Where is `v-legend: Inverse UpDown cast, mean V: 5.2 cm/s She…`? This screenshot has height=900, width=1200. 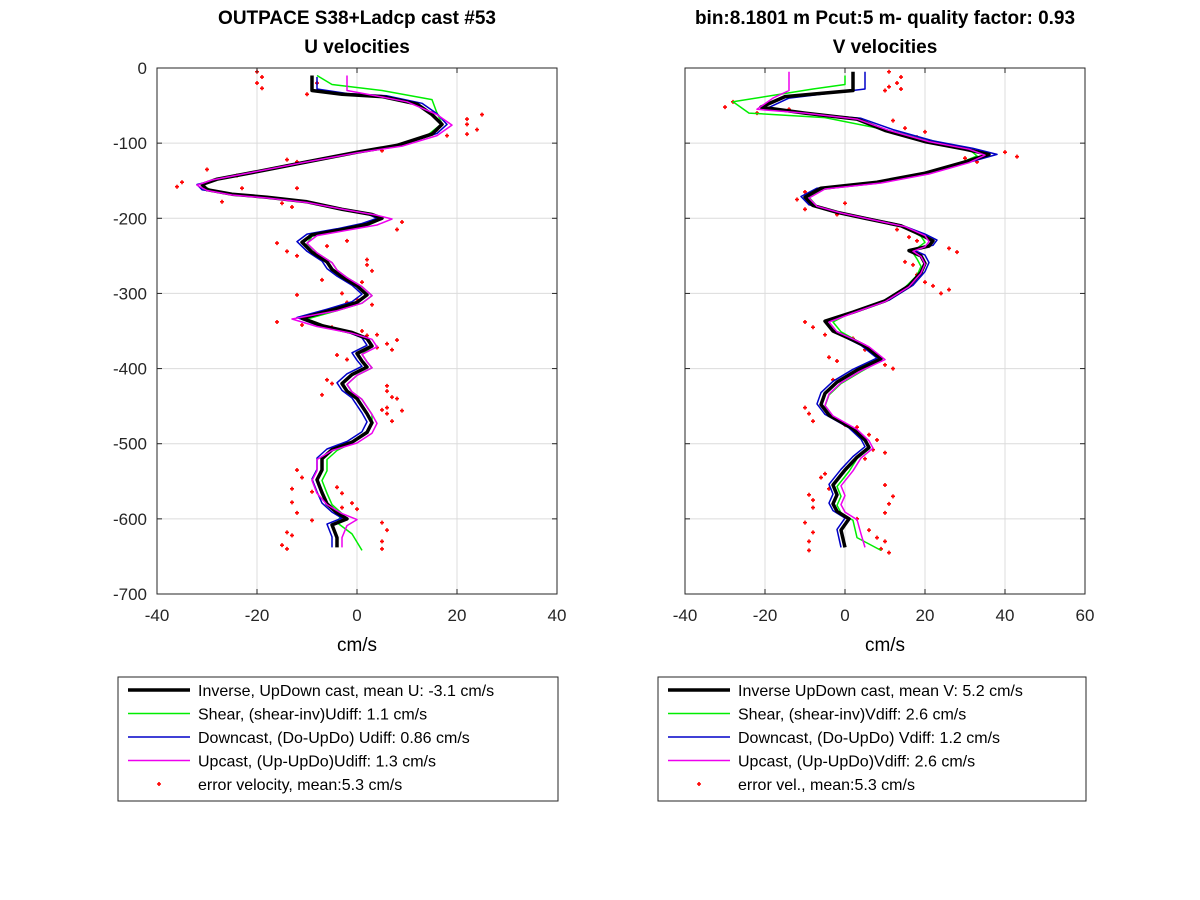
v-legend: Inverse UpDown cast, mean V: 5.2 cm/s She… is located at coordinates (872, 739).